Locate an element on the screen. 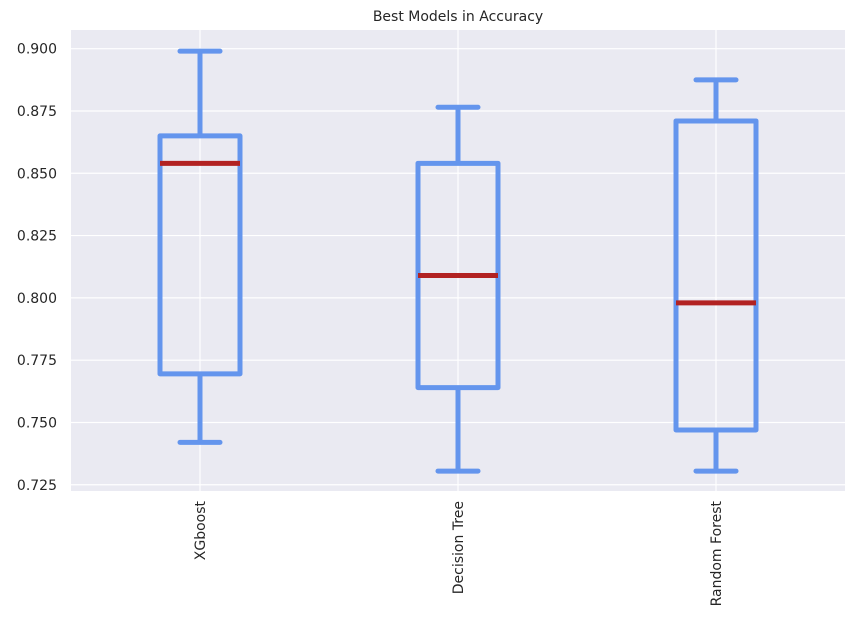  box-group-decision-tree is located at coordinates (458, 289).